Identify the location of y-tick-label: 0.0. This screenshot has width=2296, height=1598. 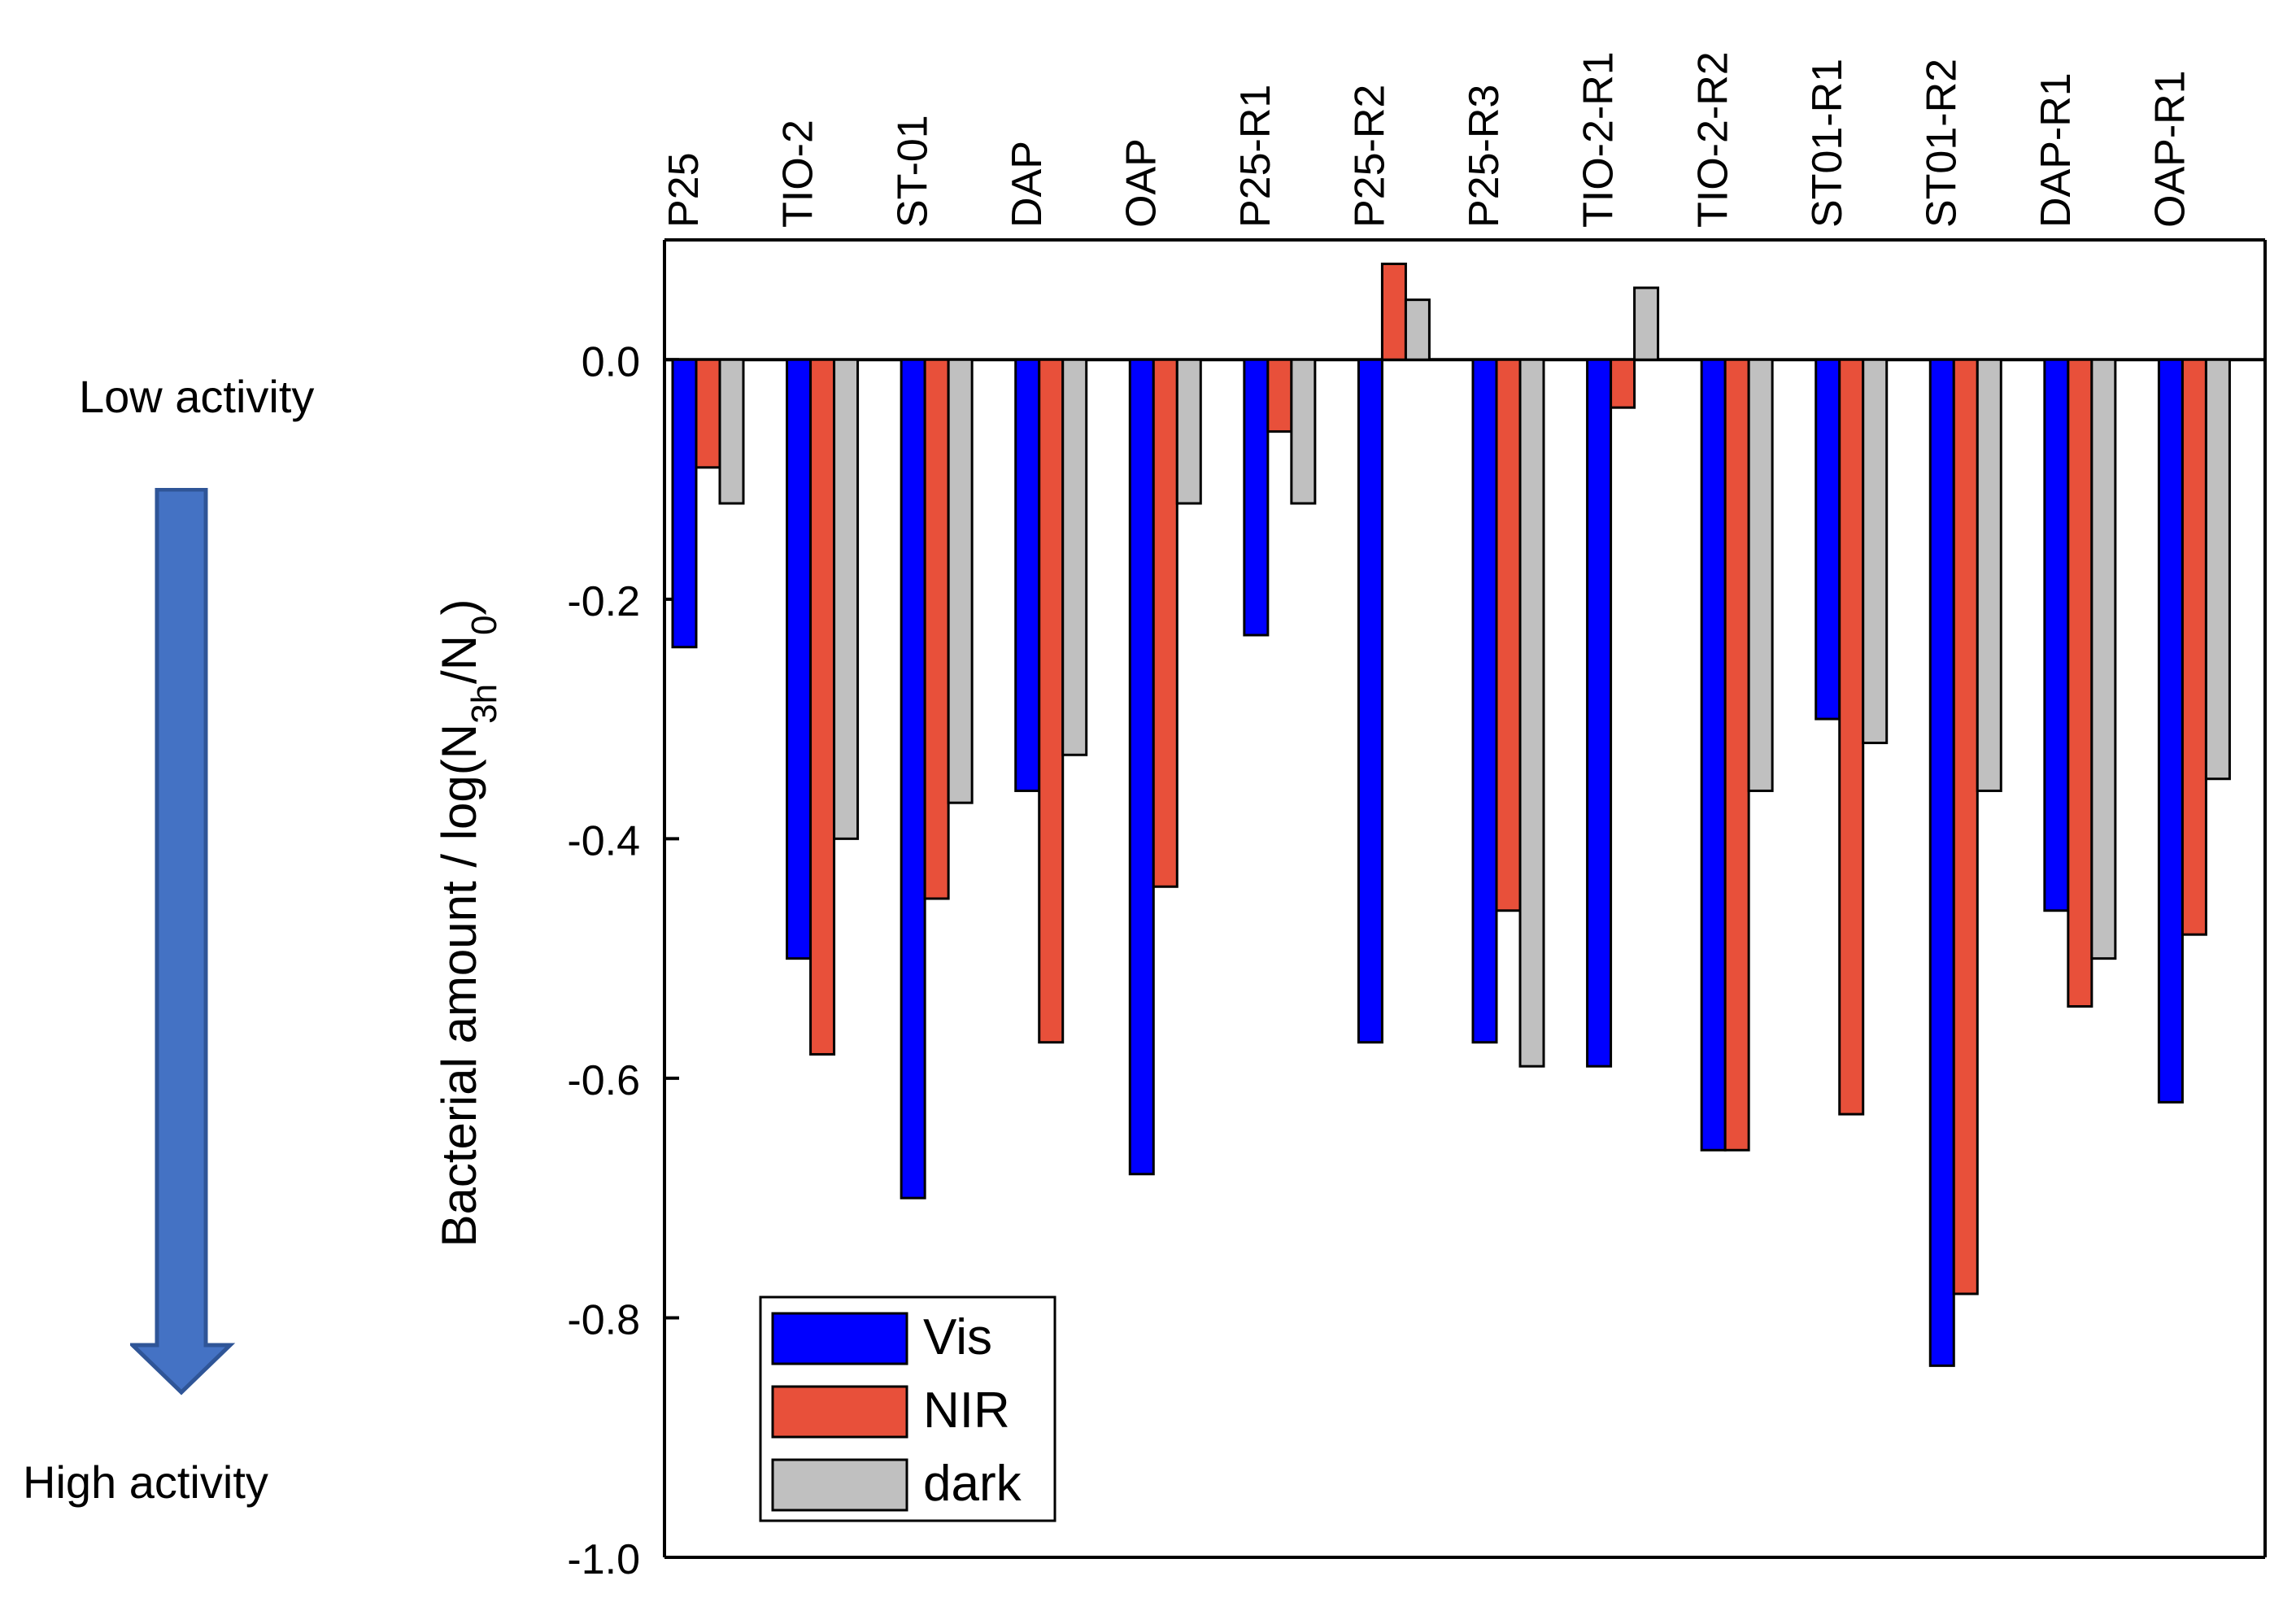
(611, 361).